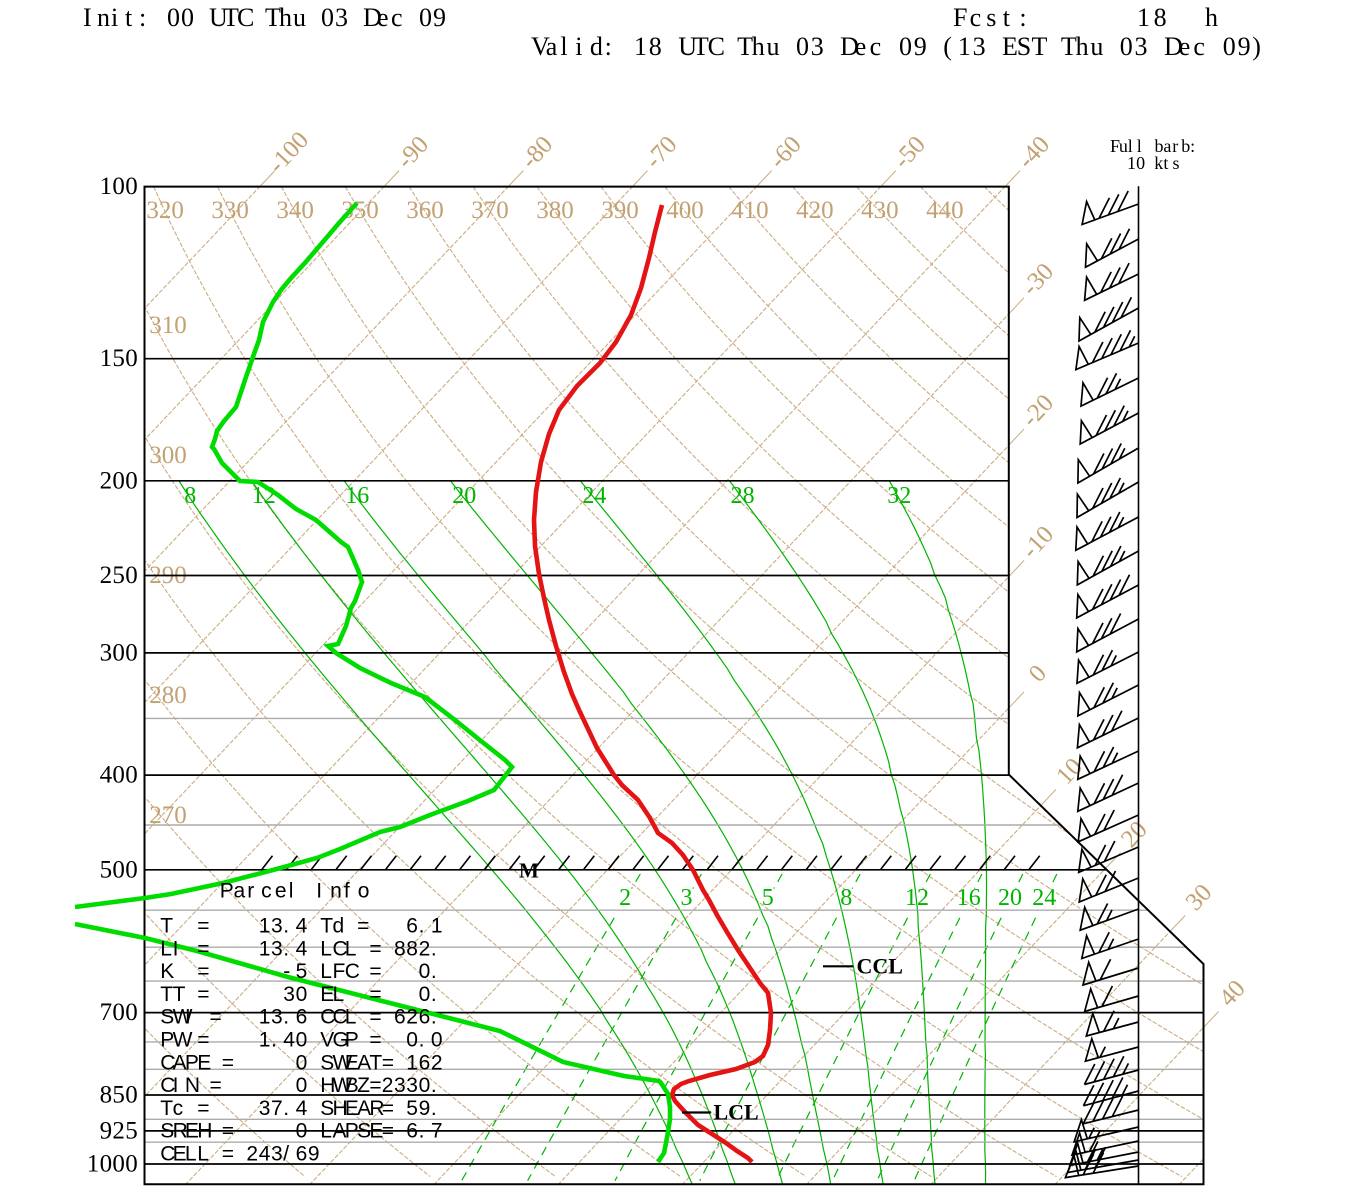  What do you see at coordinates (815, 210) in the screenshot?
I see `svg-text: 420` at bounding box center [815, 210].